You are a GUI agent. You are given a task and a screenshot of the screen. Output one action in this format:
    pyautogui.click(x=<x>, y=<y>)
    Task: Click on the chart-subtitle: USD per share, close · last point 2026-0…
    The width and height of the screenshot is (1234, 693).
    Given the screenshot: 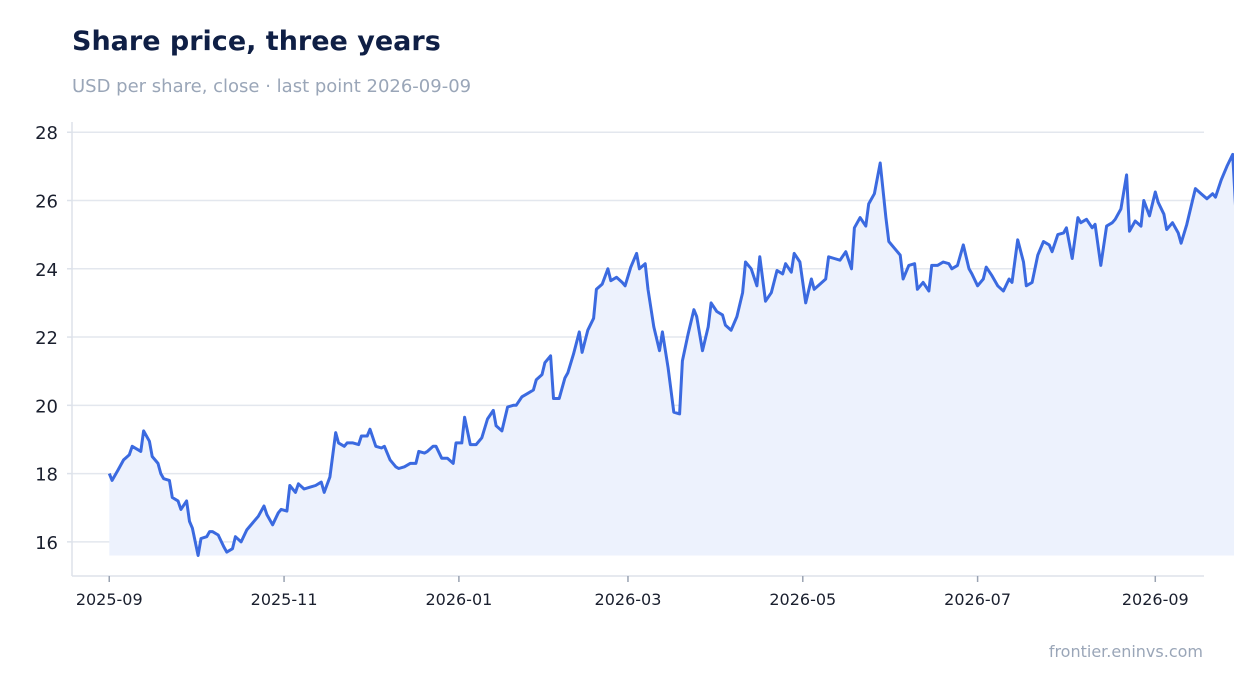 What is the action you would take?
    pyautogui.click(x=272, y=86)
    